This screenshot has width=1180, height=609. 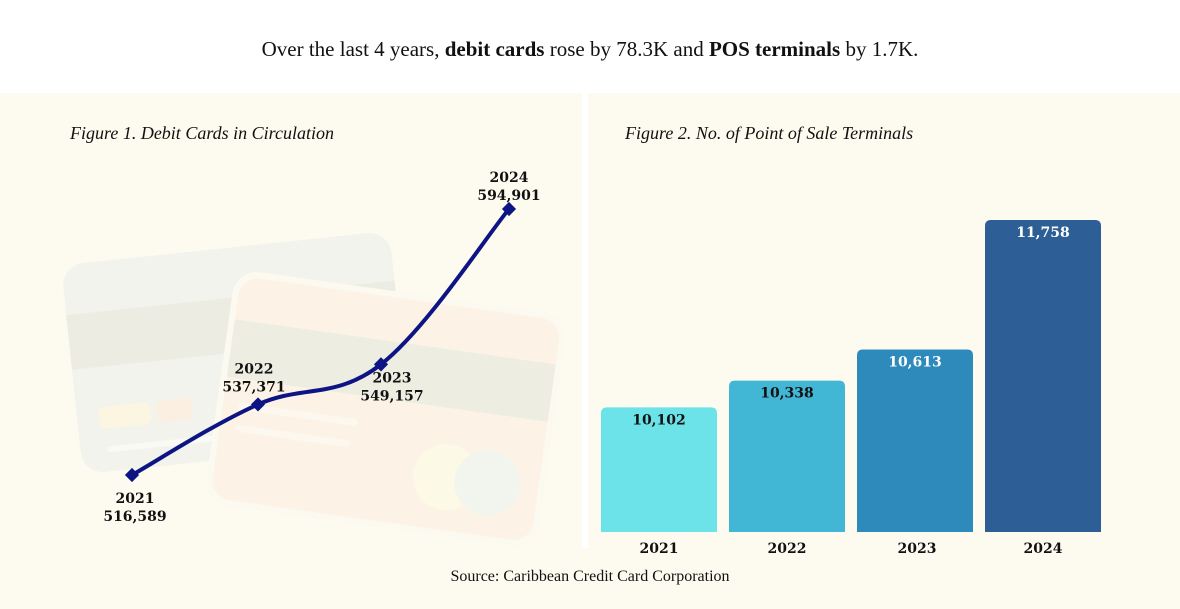 What do you see at coordinates (585, 320) in the screenshot?
I see `panel-divider` at bounding box center [585, 320].